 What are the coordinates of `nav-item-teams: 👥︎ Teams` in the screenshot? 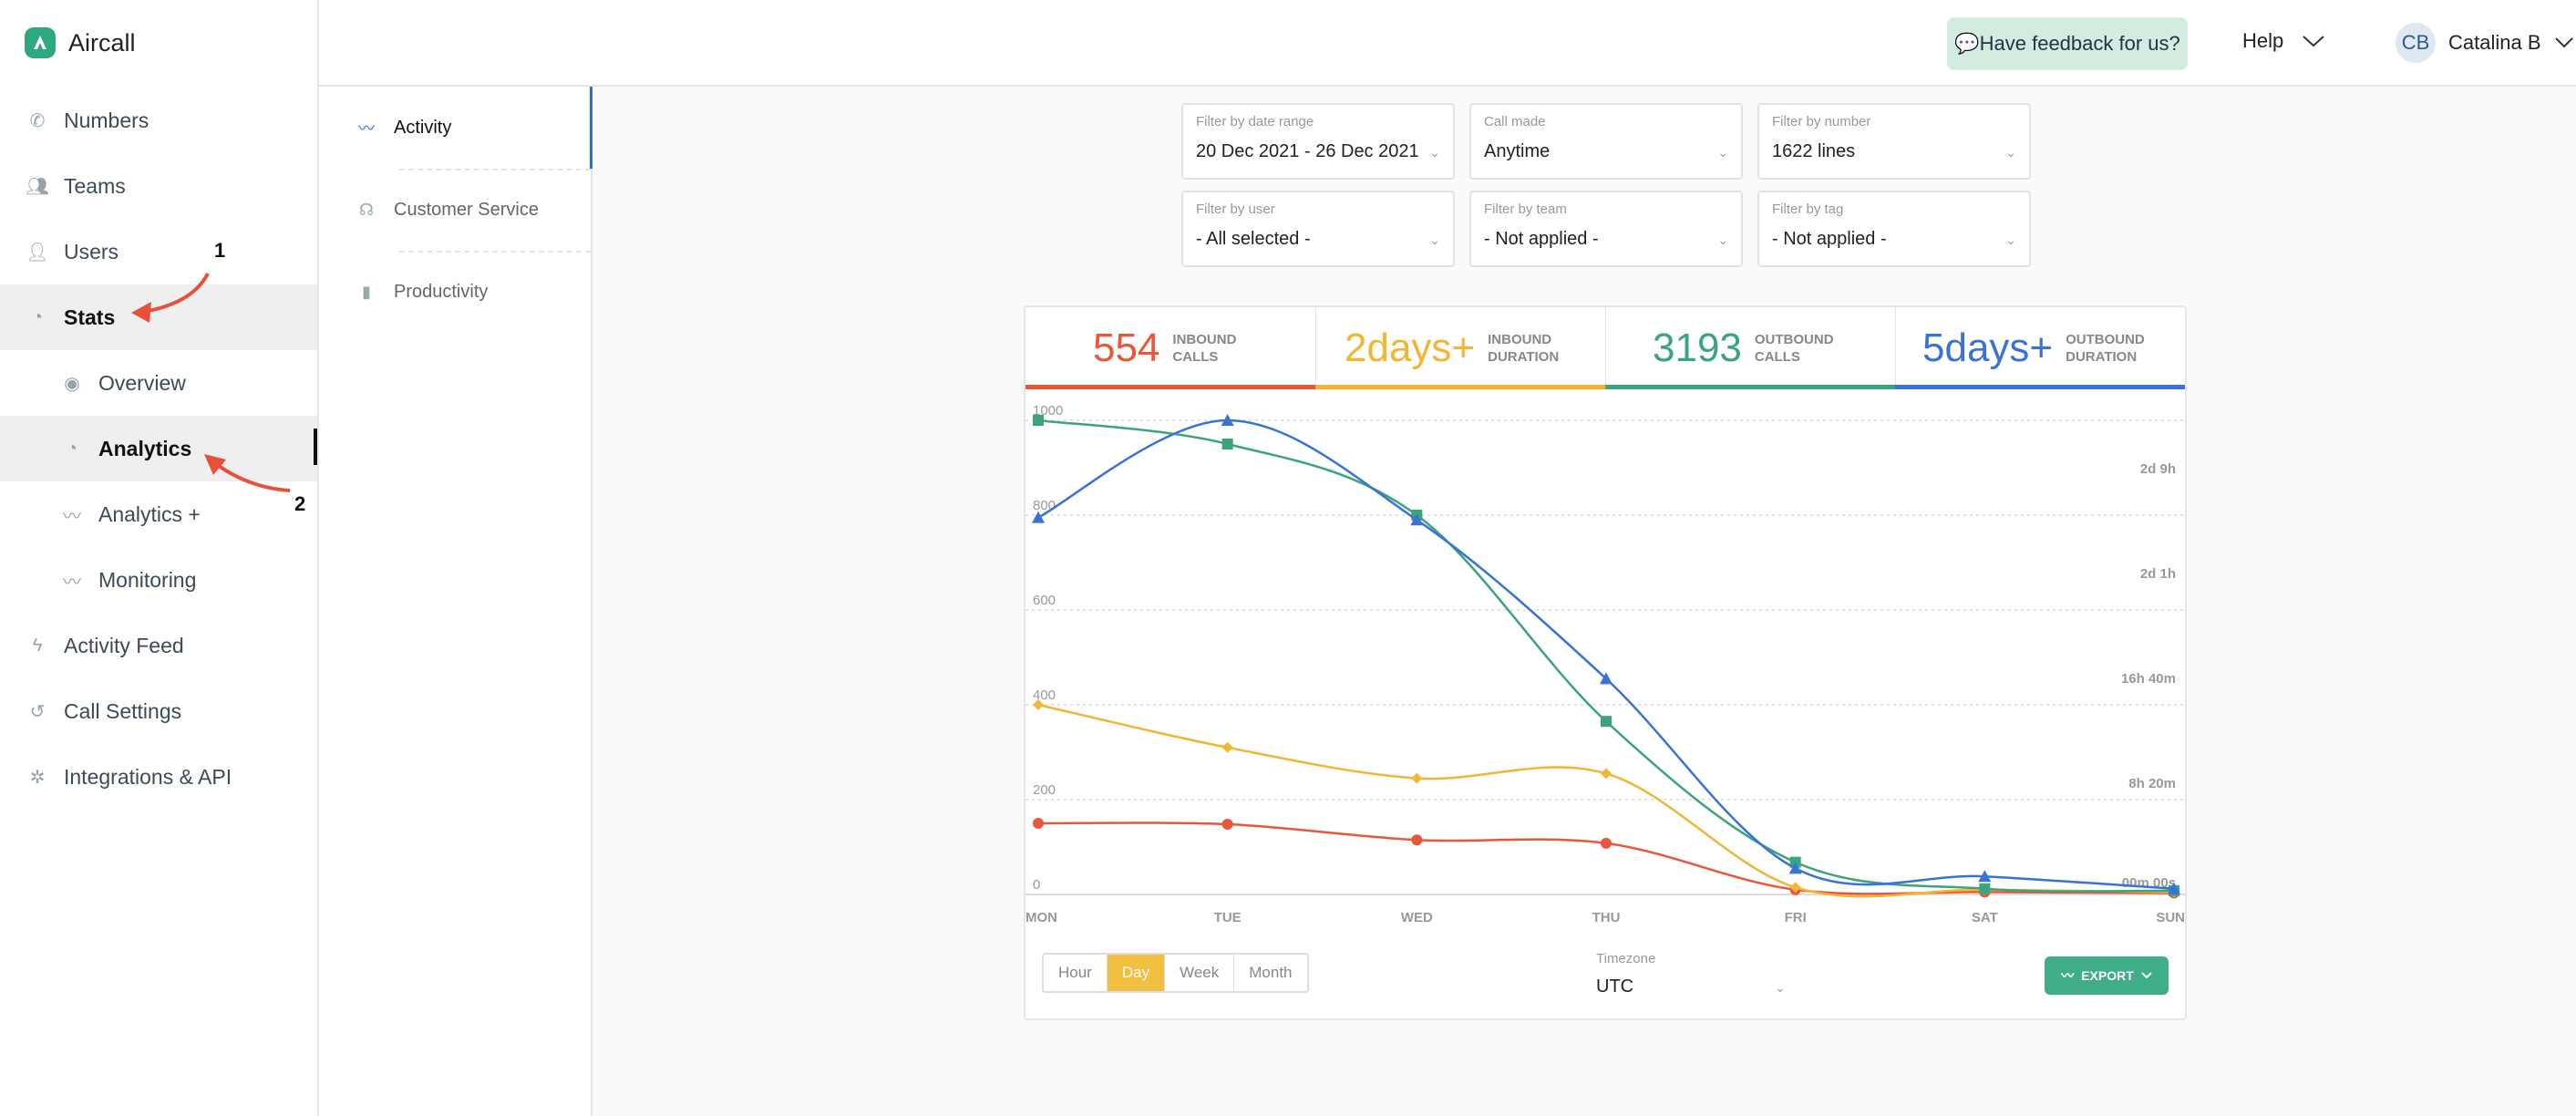 It's located at (158, 186).